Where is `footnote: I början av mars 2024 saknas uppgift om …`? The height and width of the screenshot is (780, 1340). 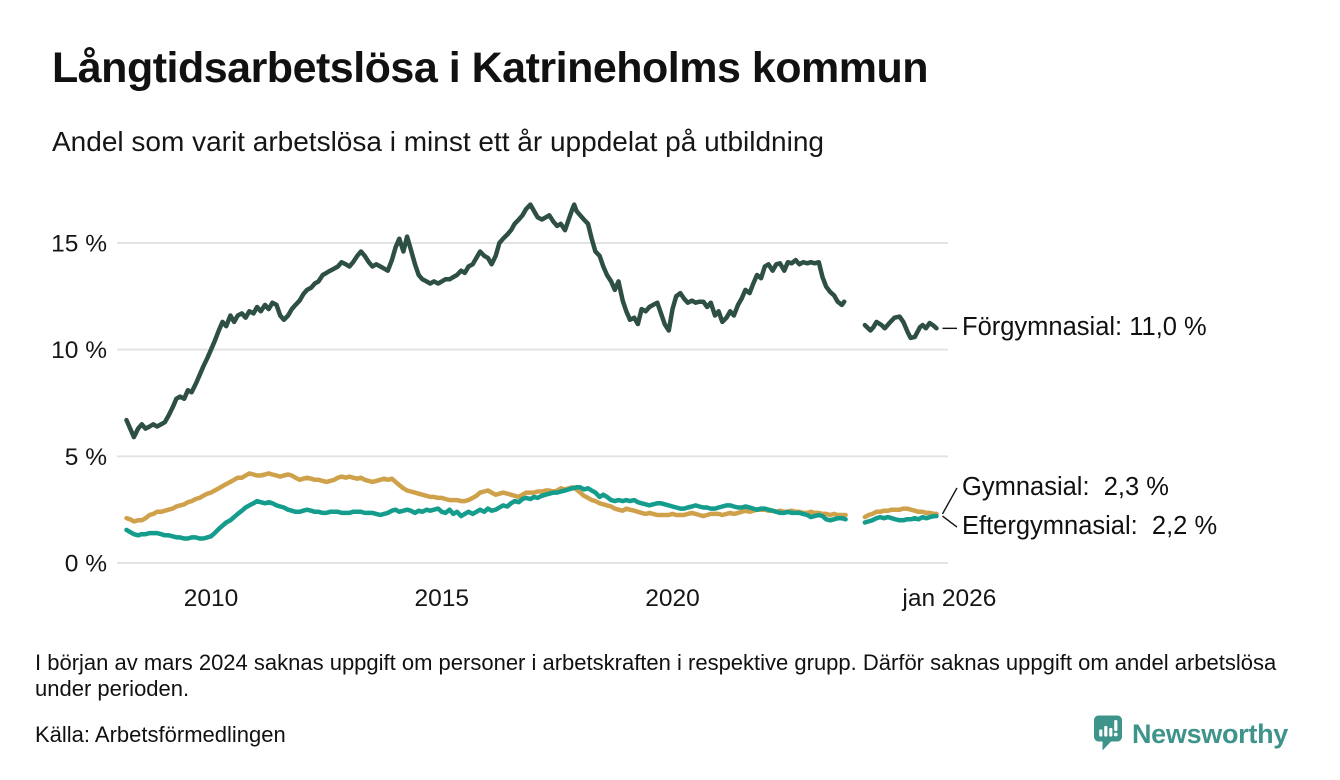
footnote: I början av mars 2024 saknas uppgift om … is located at coordinates (656, 676).